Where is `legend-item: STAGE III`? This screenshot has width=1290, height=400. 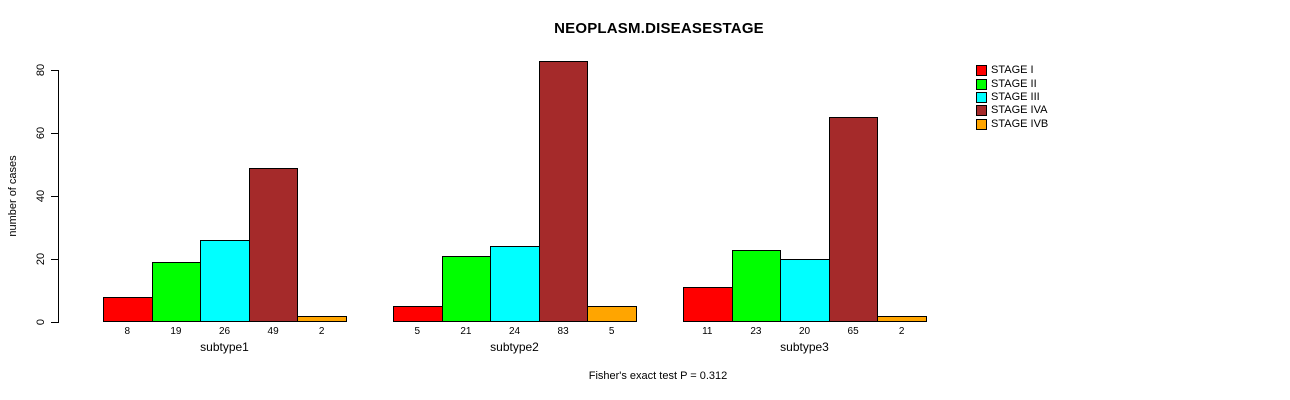 legend-item: STAGE III is located at coordinates (1012, 97).